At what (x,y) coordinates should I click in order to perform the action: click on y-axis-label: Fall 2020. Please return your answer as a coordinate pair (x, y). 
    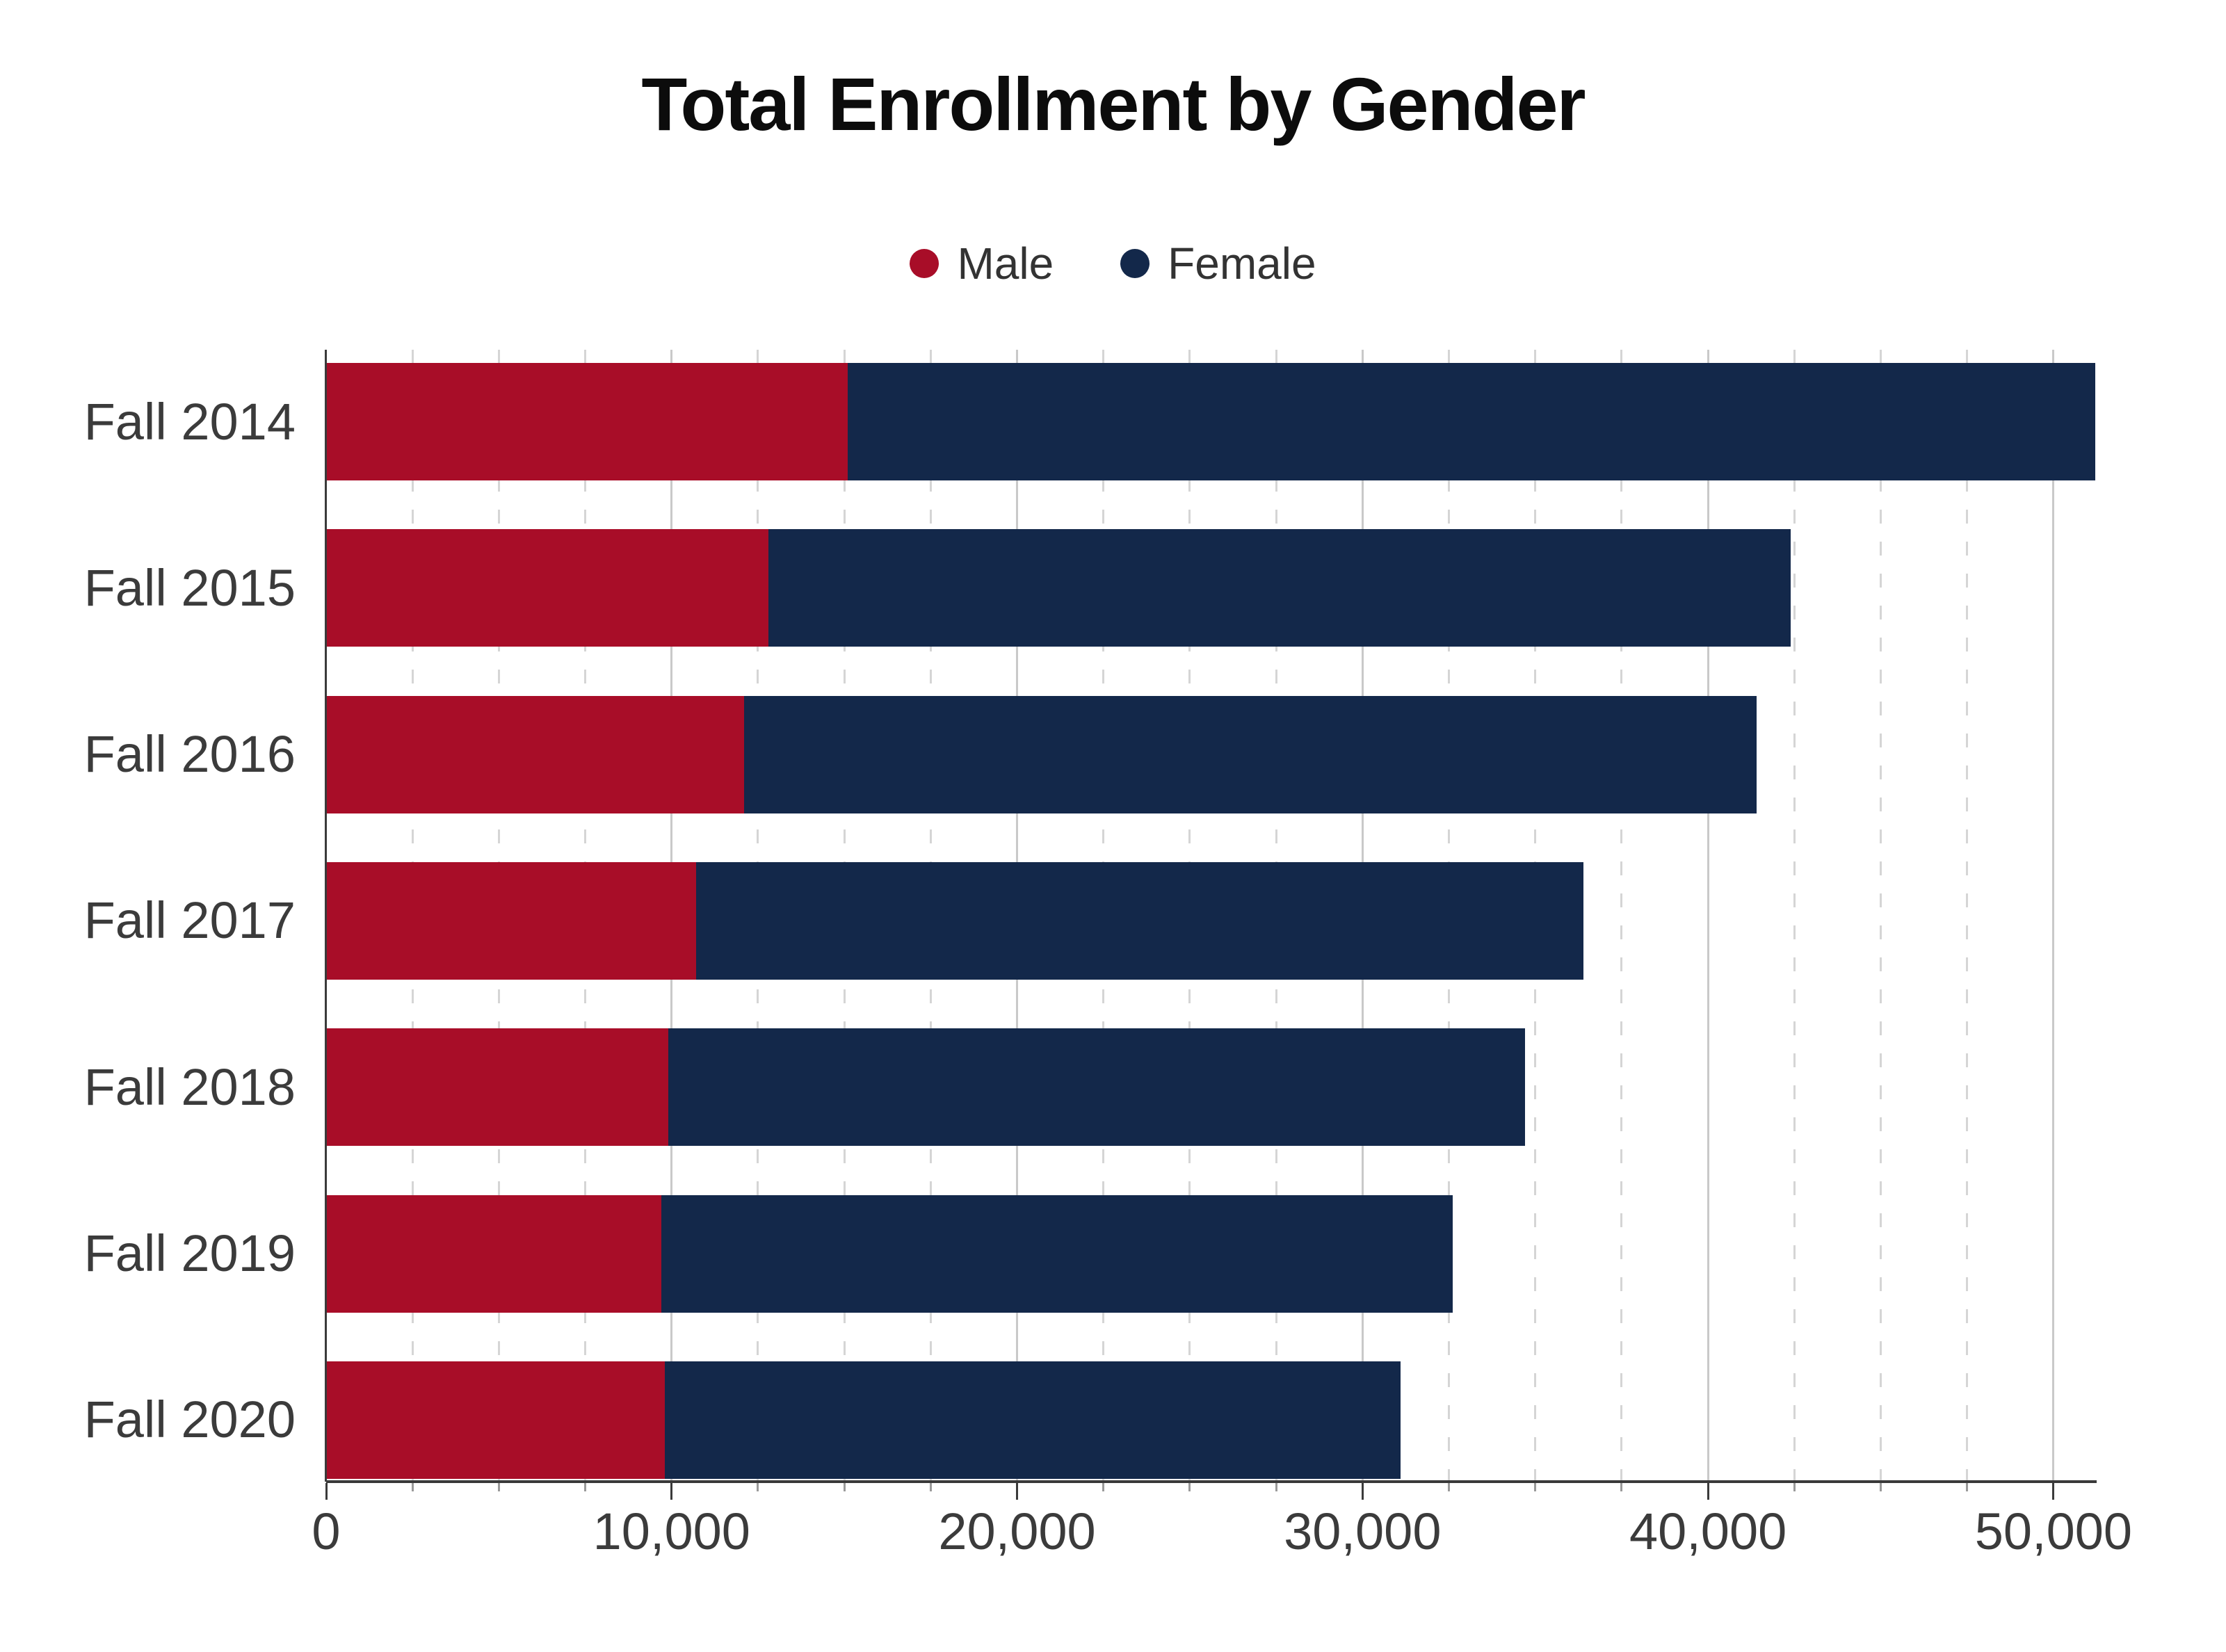
    Looking at the image, I should click on (189, 1420).